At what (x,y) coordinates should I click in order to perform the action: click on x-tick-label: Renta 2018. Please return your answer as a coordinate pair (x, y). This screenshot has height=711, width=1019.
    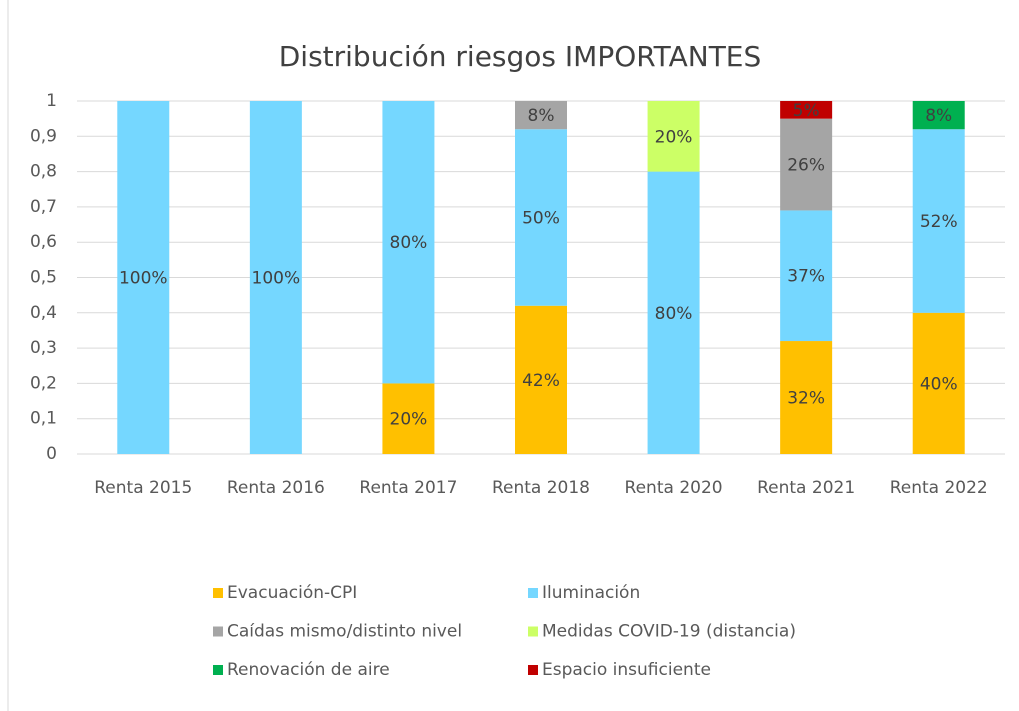
    Looking at the image, I should click on (541, 488).